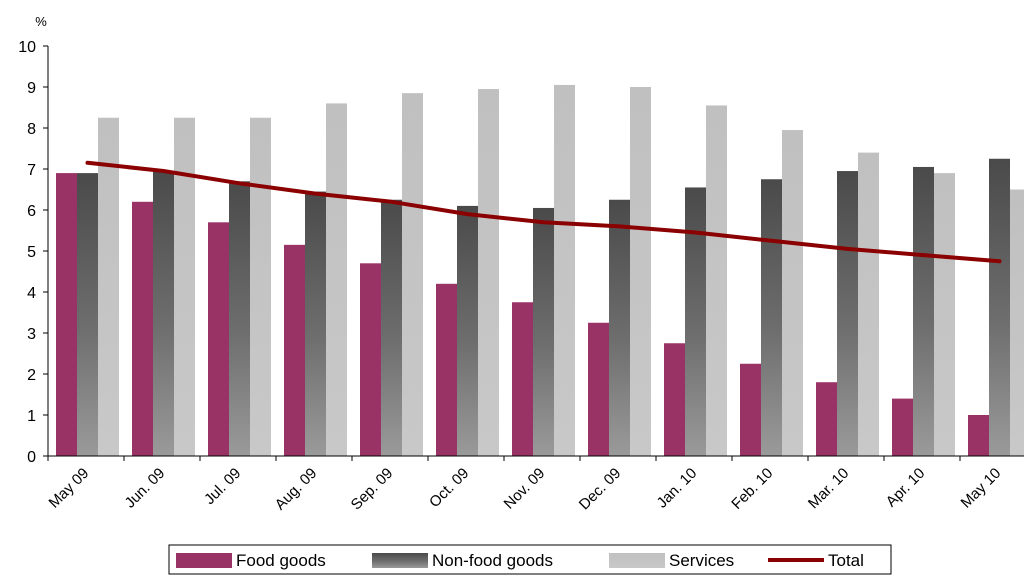  I want to click on legend-label-non-food-goods: Non-food goods, so click(492, 560).